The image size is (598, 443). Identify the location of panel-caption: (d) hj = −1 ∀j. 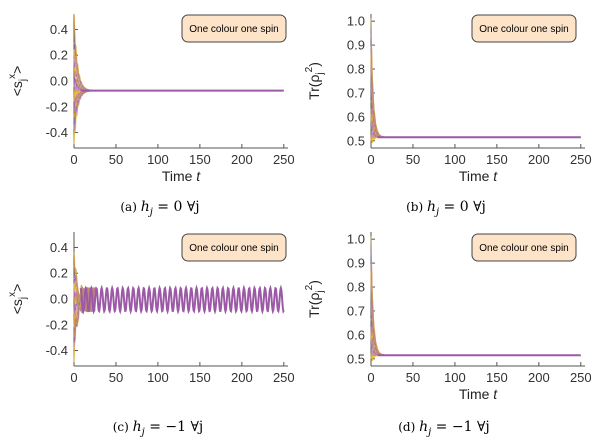
(444, 428).